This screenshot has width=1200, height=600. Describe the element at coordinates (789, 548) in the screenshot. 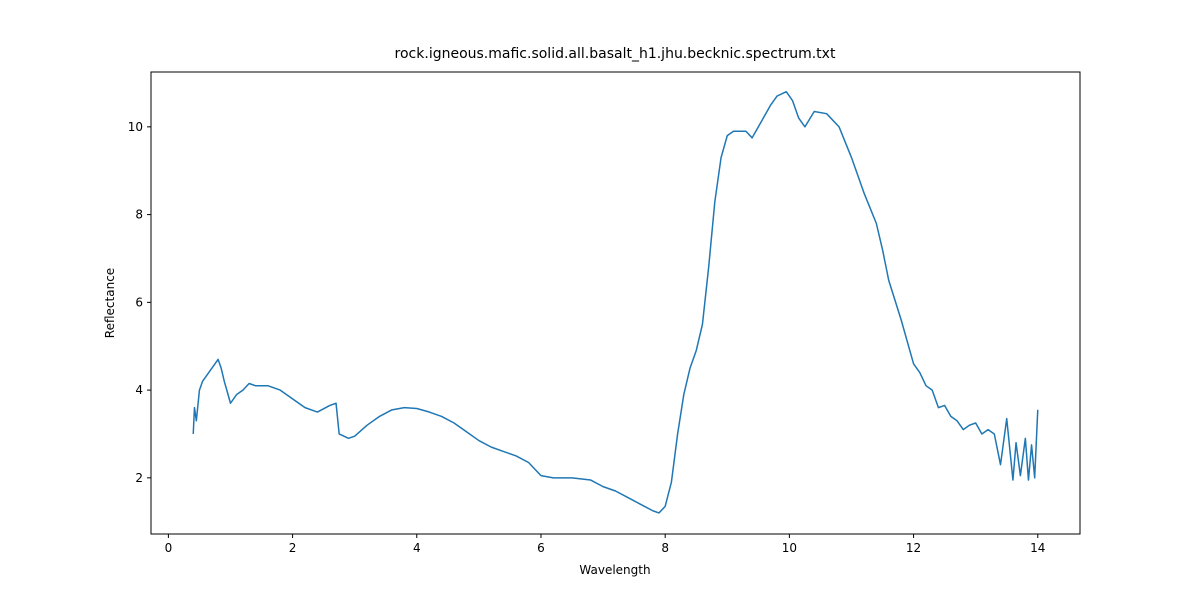

I see `x-tick-label: 10` at that location.